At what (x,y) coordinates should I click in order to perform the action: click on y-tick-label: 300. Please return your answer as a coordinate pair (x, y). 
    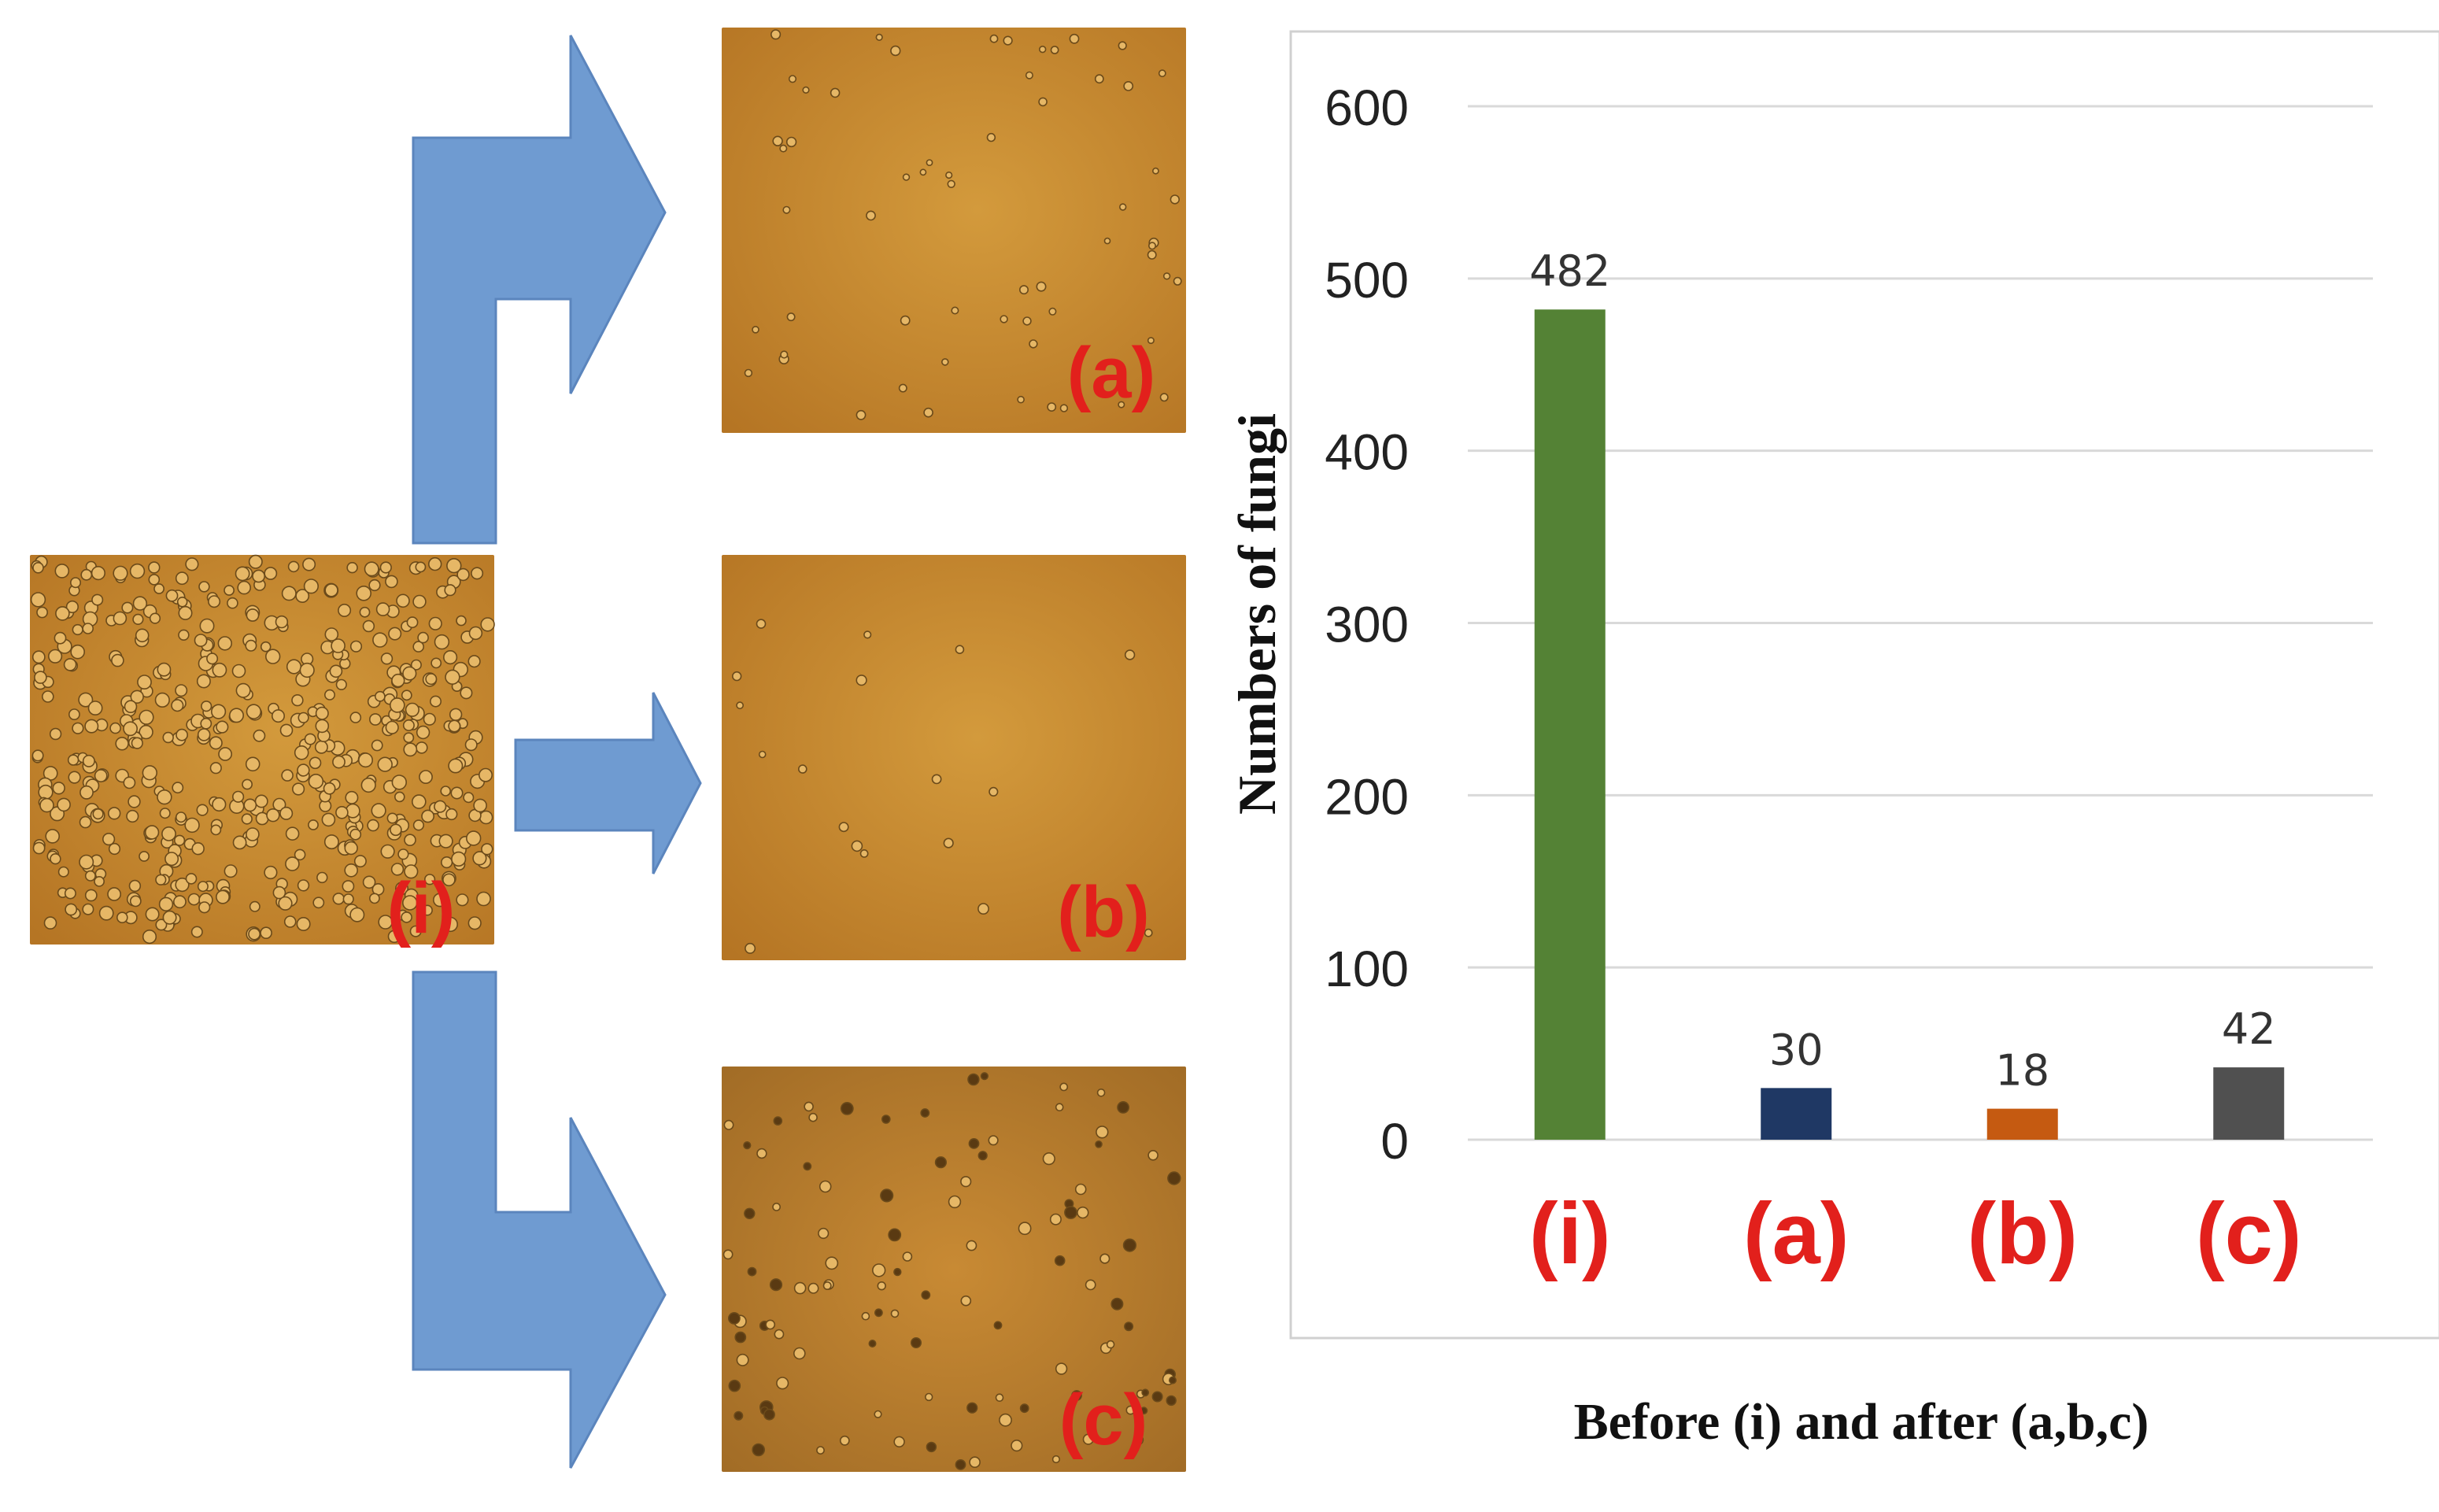
    Looking at the image, I should click on (1367, 625).